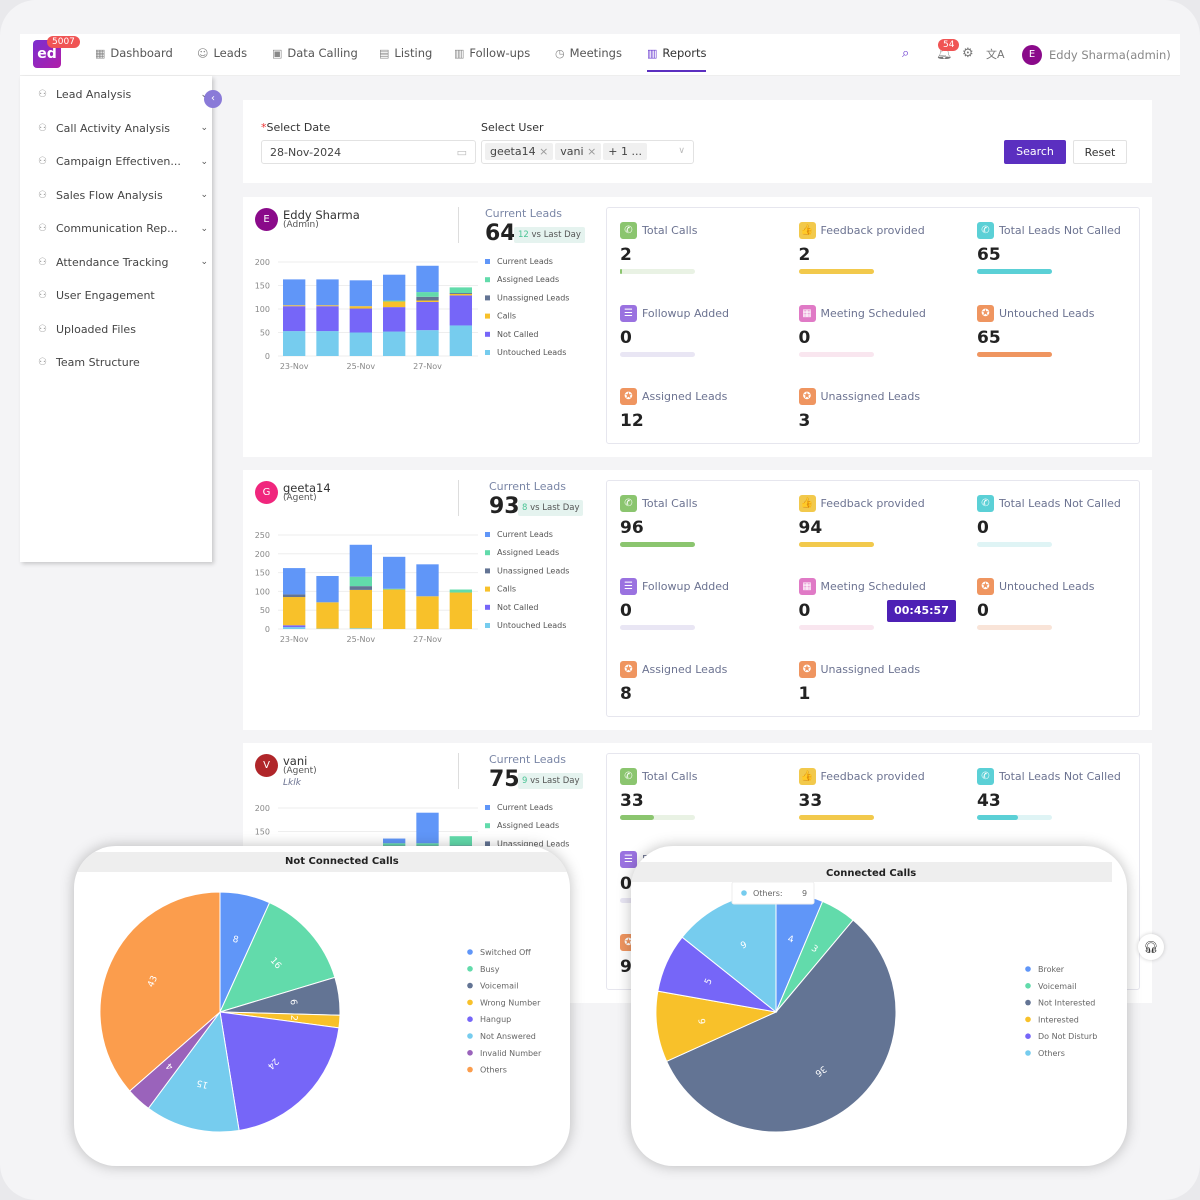  I want to click on gear-icon: ⚙, so click(968, 53).